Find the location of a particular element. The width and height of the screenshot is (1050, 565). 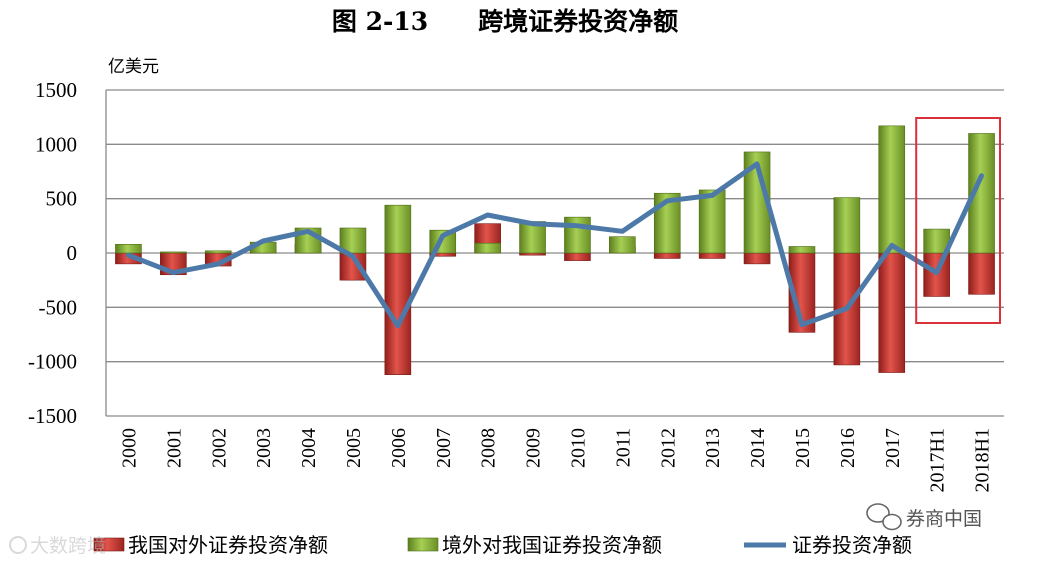

highlight-box is located at coordinates (958, 220).